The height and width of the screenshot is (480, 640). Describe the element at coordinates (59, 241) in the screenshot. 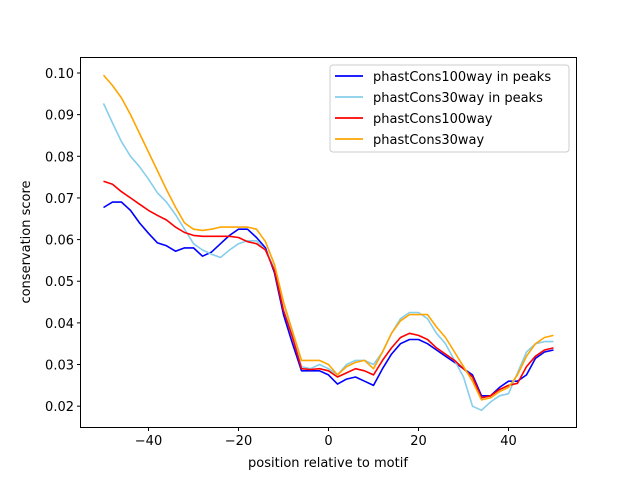

I see `y-tick-label: 0.06` at that location.